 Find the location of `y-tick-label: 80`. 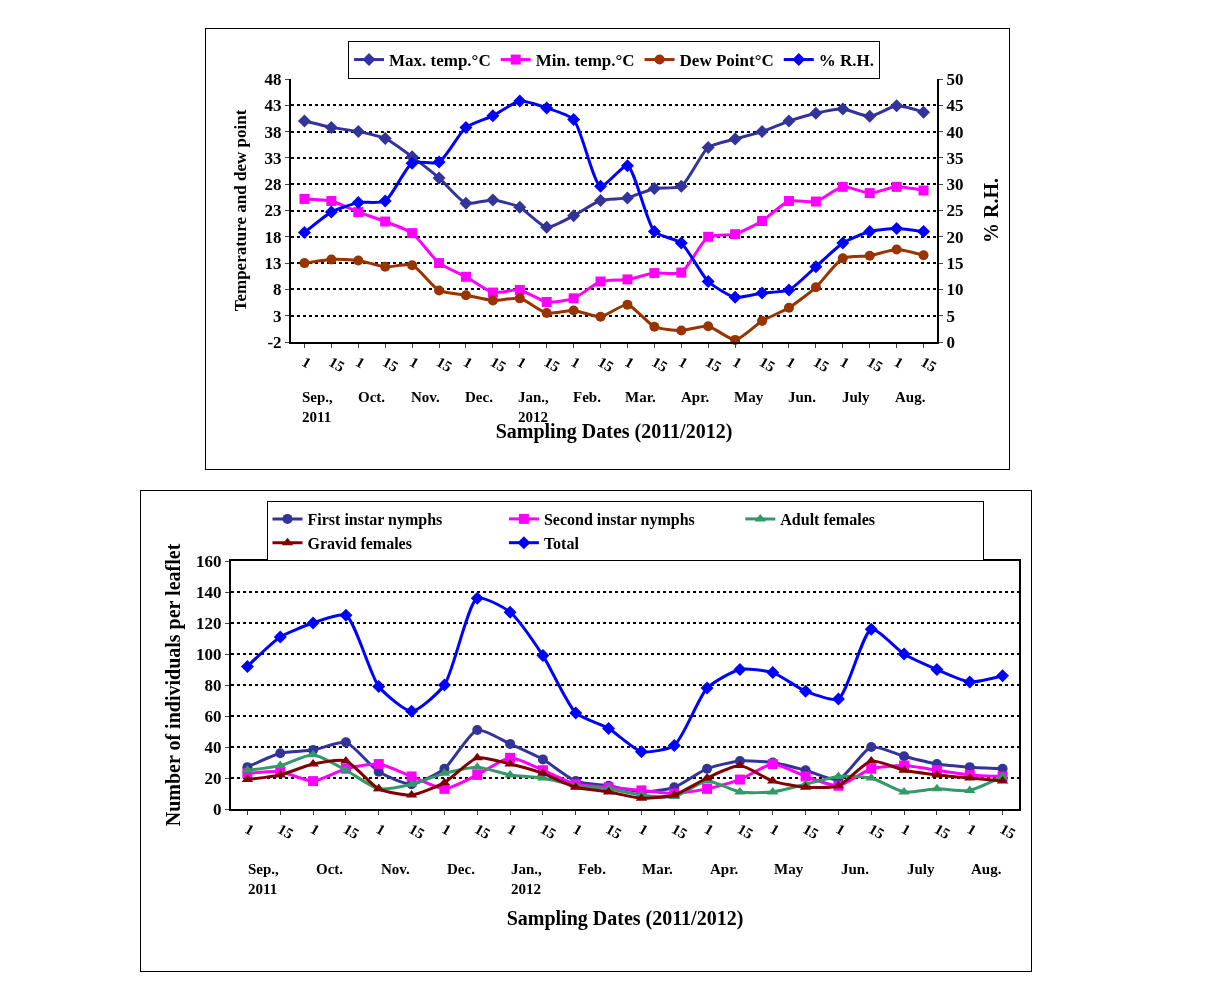

y-tick-label: 80 is located at coordinates (213, 685).